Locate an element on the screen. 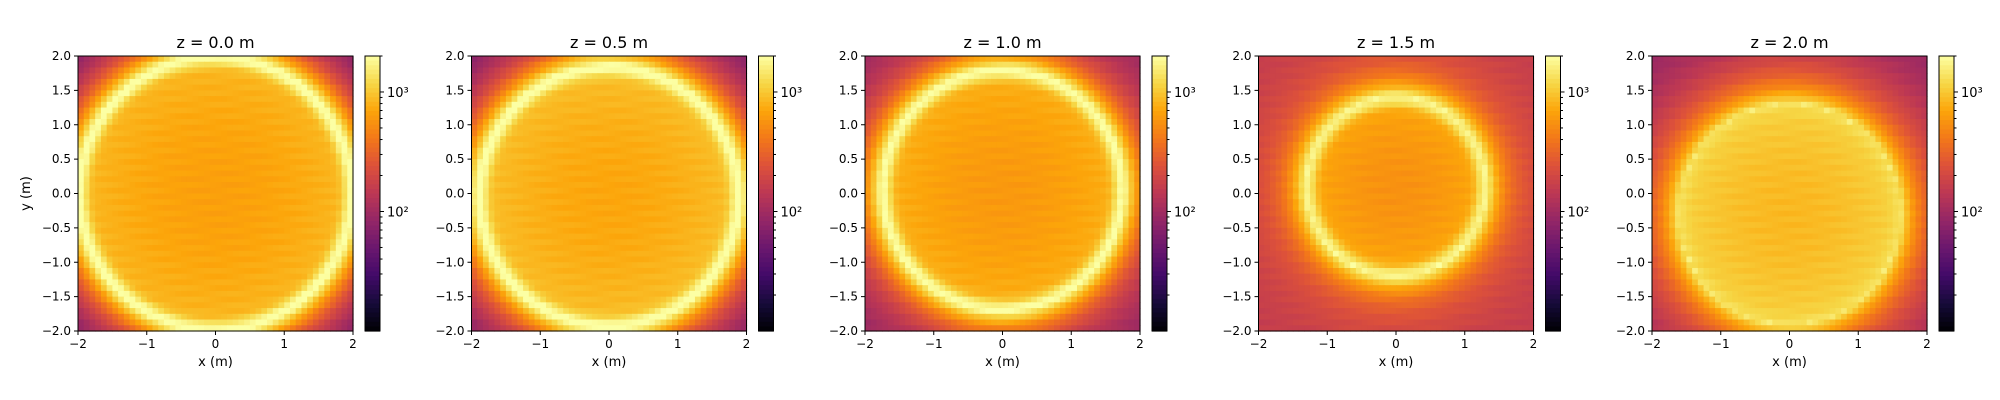 The image size is (2000, 400). colorbar-swatch is located at coordinates (372, 315).